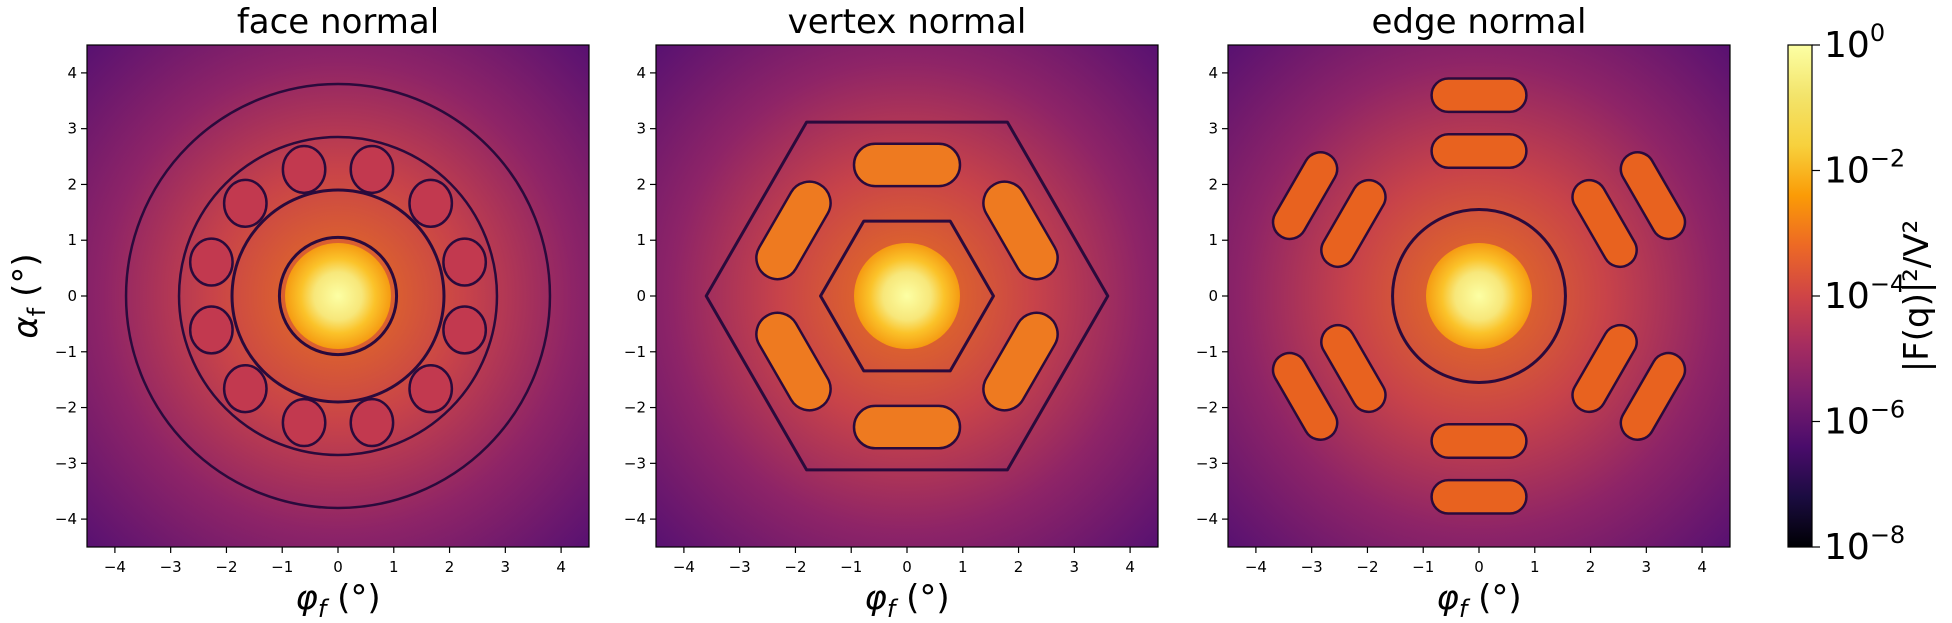  What do you see at coordinates (66, 408) in the screenshot?
I see `y-tick-label: −2` at bounding box center [66, 408].